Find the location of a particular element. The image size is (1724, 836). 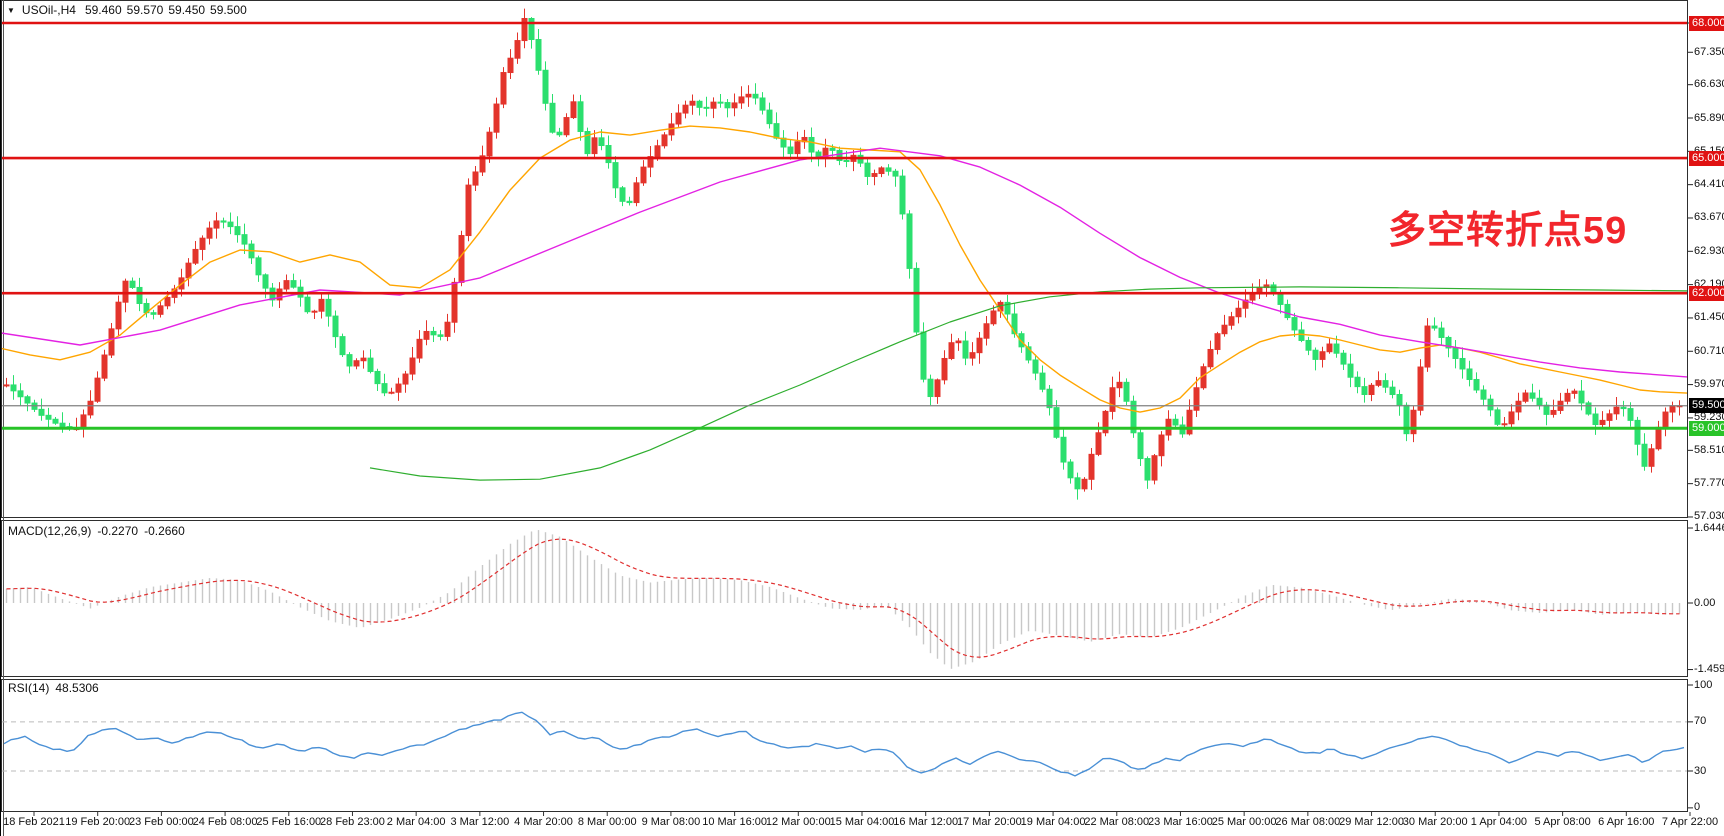

time-axis-label: 30 Mar 20:00 is located at coordinates (1435, 822).